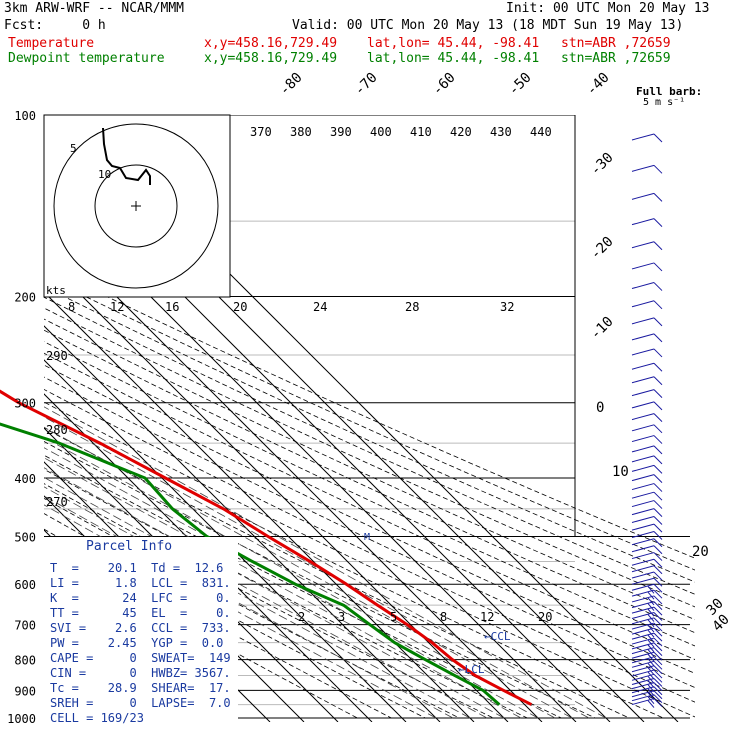 This screenshot has width=740, height=740. What do you see at coordinates (25, 537) in the screenshot?
I see `pressure-tick-label: 500` at bounding box center [25, 537].